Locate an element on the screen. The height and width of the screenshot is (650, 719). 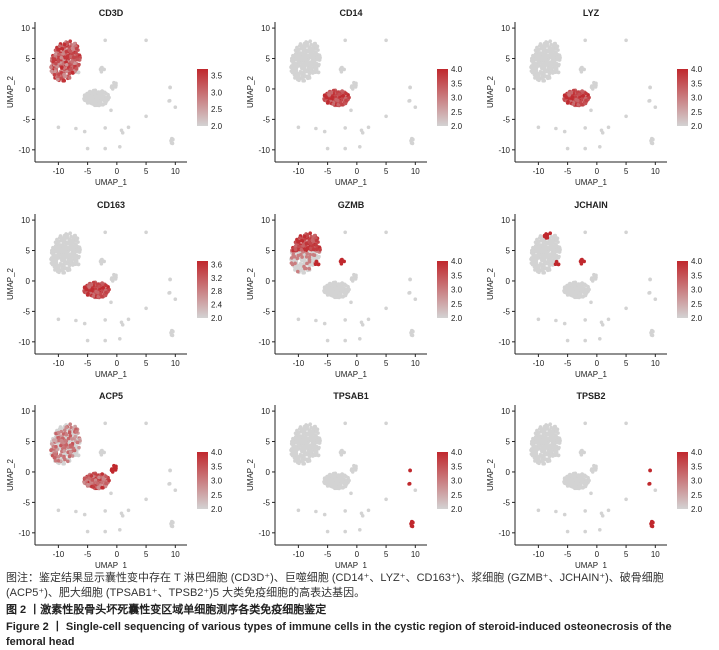
colorbar-tick-label: 2.5 is located at coordinates (697, 495).